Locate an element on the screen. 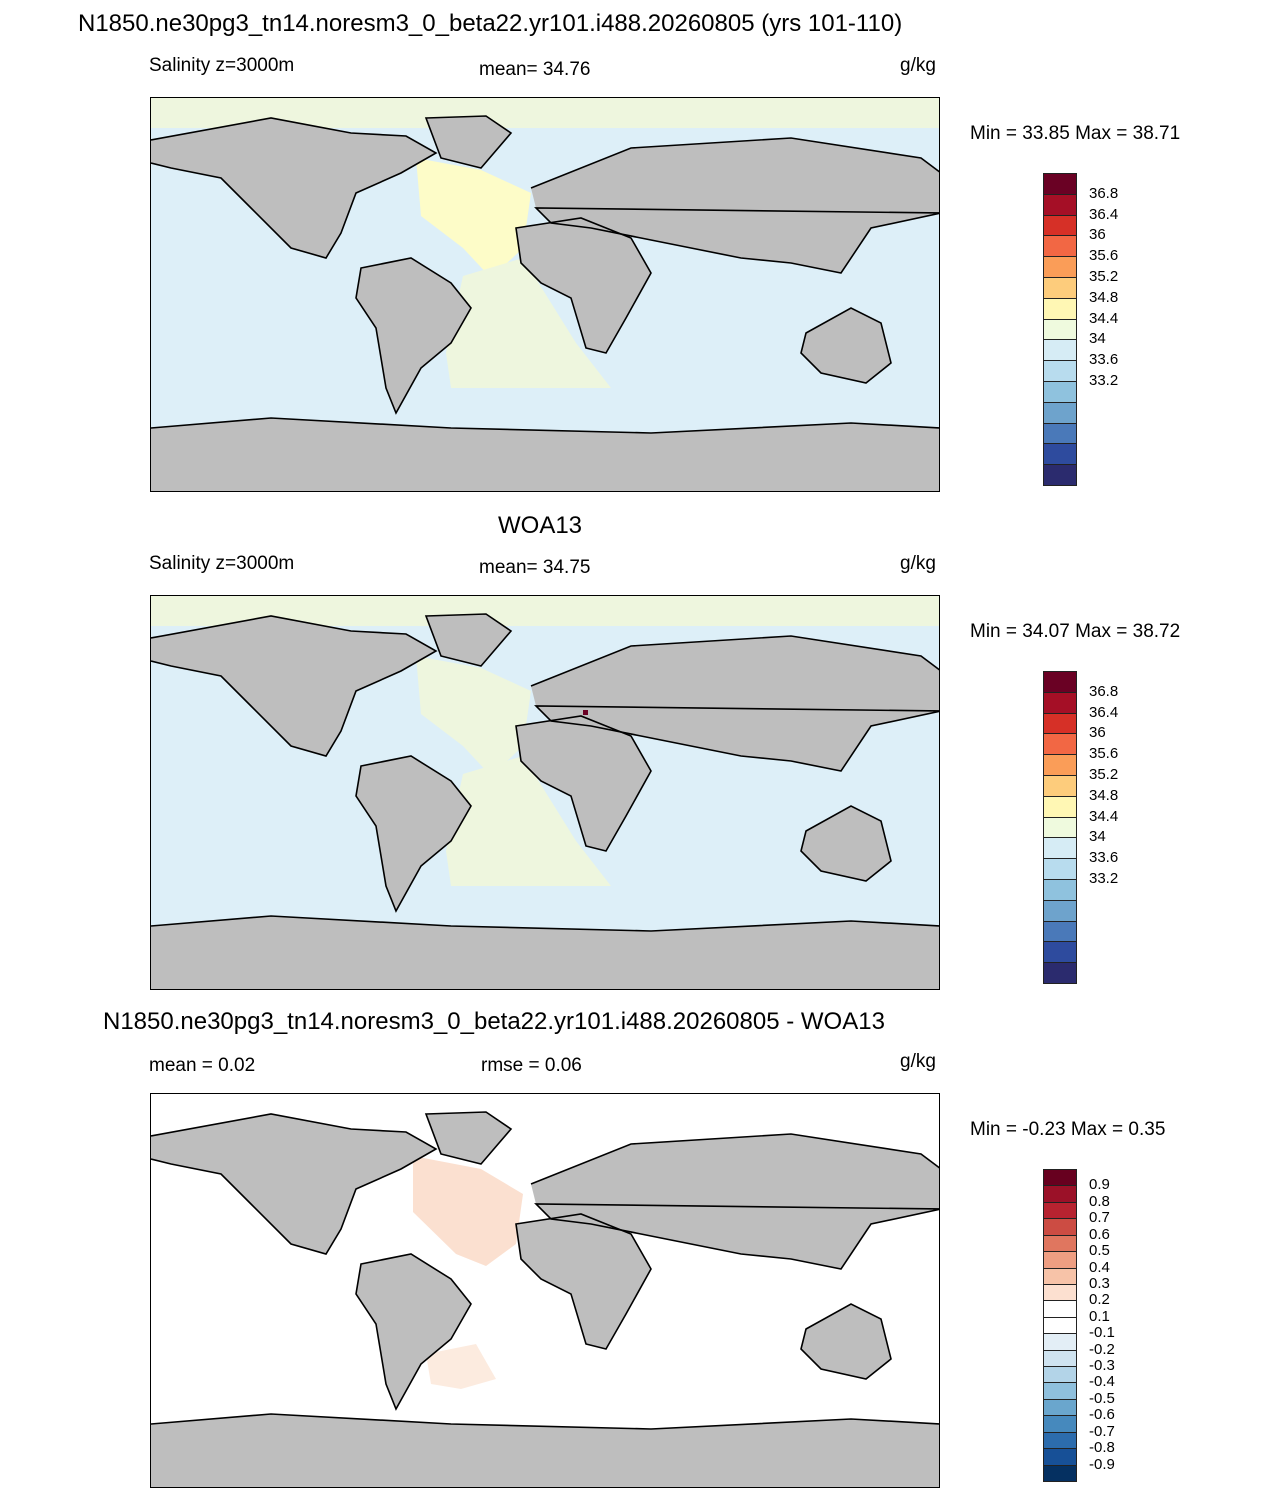 This screenshot has height=1494, width=1285. colorbar-label: 0.4 is located at coordinates (1099, 1267).